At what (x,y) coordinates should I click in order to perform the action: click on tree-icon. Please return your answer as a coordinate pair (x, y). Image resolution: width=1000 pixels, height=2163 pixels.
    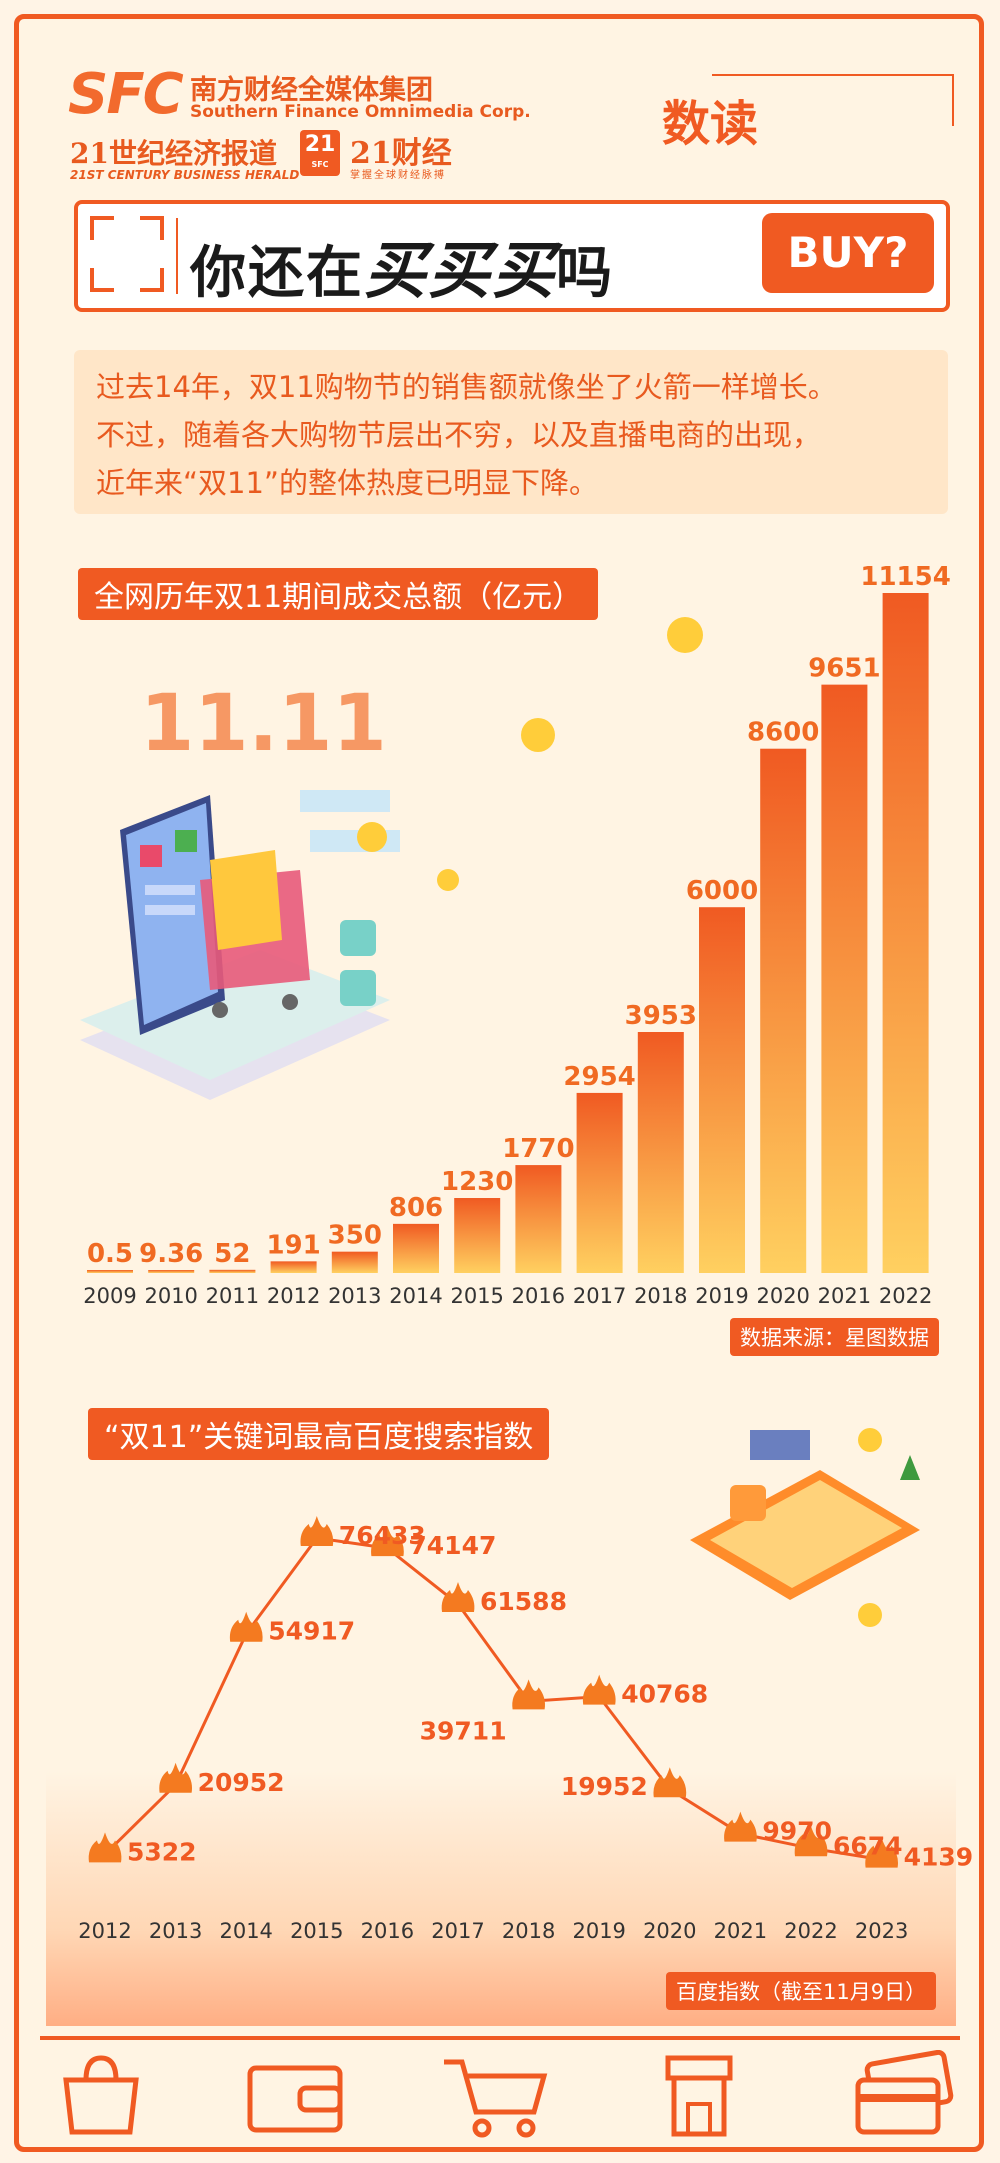
    Looking at the image, I should click on (910, 1467).